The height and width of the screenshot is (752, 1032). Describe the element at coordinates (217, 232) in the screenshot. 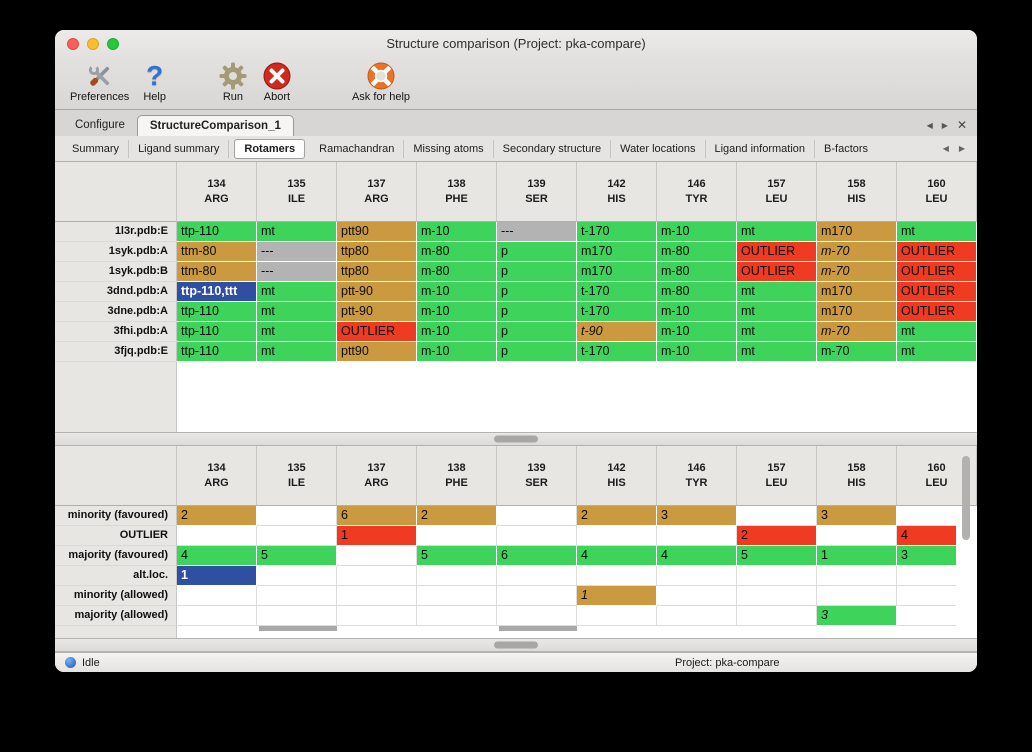

I see `rotamer-cell: ttp-110` at that location.